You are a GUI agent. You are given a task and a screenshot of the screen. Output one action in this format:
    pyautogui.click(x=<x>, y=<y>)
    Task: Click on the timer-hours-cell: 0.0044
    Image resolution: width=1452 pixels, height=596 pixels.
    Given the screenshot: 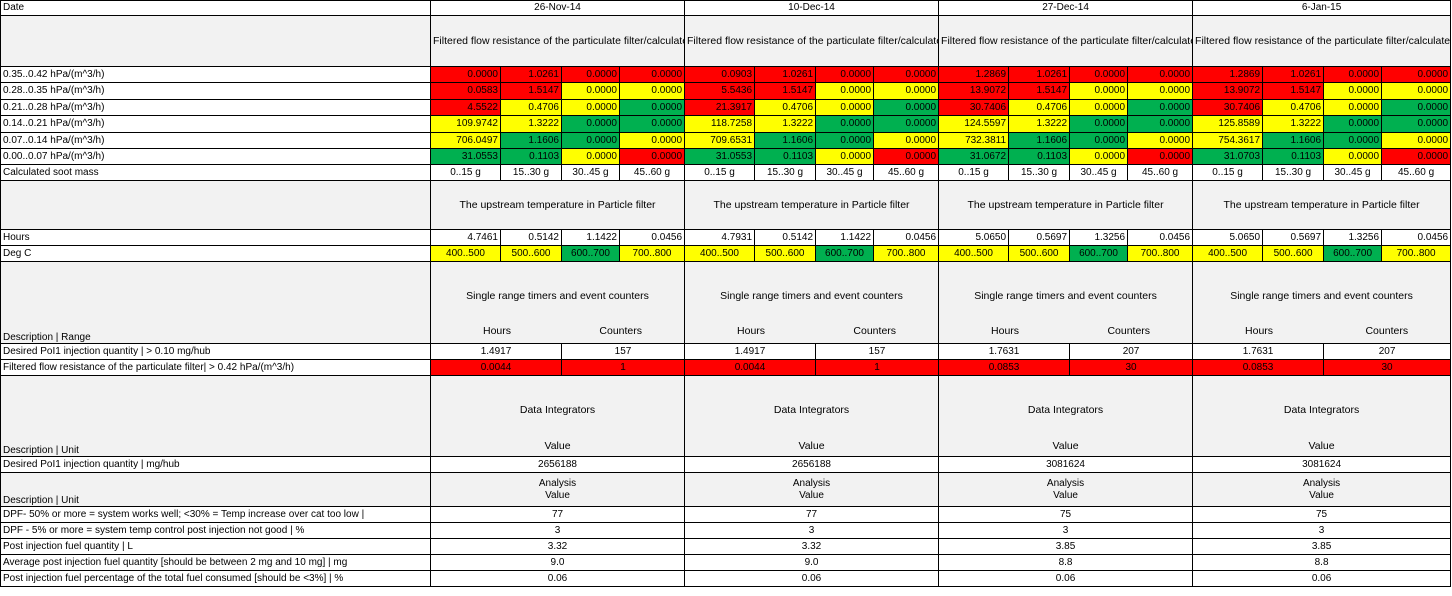 What is the action you would take?
    pyautogui.click(x=496, y=368)
    